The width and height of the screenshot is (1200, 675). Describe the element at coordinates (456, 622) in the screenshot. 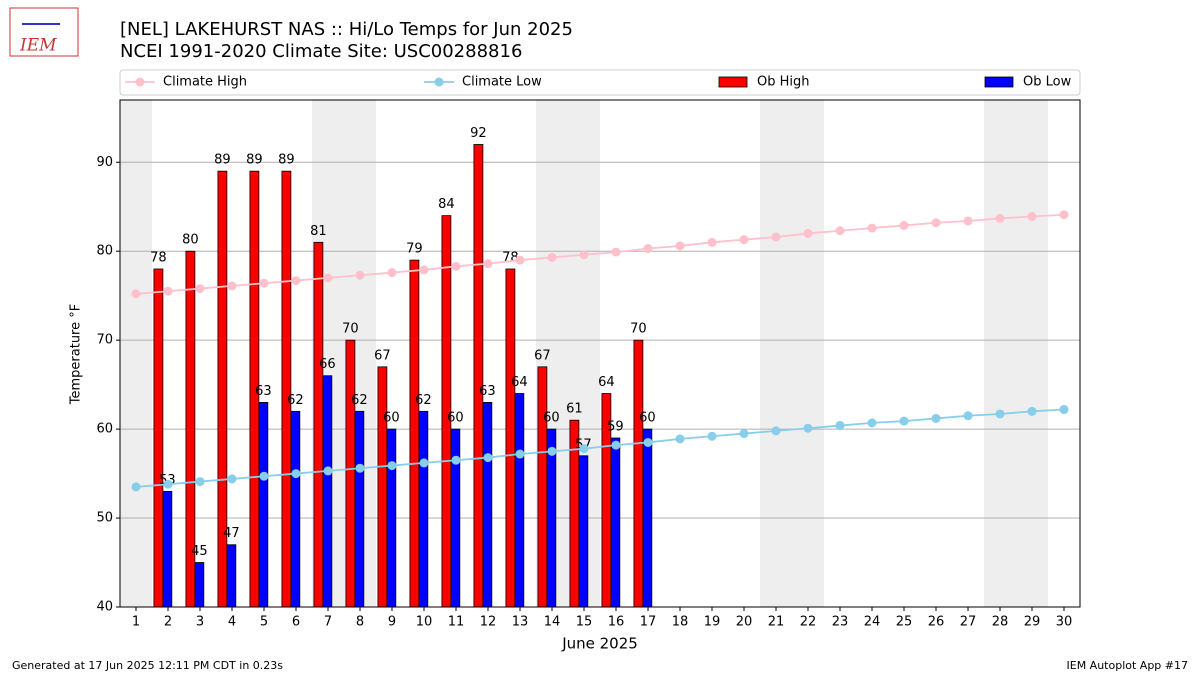

I see `x-tick-label: 11` at that location.